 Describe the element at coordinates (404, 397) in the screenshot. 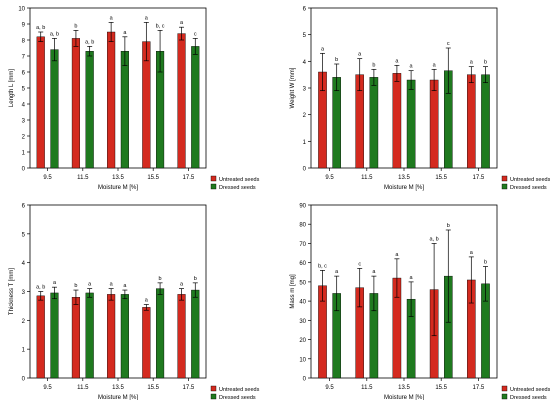

I see `mass-x-axis-label: Moisture M [%]` at that location.